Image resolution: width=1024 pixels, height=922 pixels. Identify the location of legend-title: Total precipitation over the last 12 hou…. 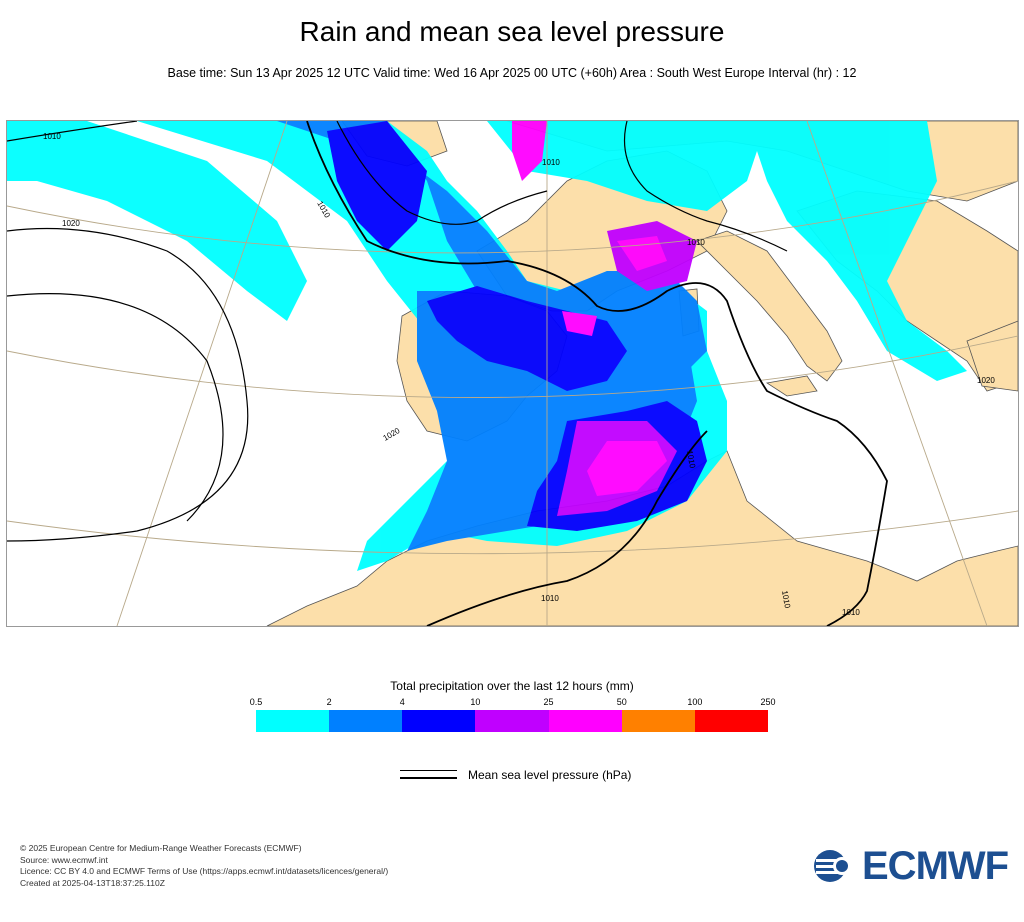
(512, 686).